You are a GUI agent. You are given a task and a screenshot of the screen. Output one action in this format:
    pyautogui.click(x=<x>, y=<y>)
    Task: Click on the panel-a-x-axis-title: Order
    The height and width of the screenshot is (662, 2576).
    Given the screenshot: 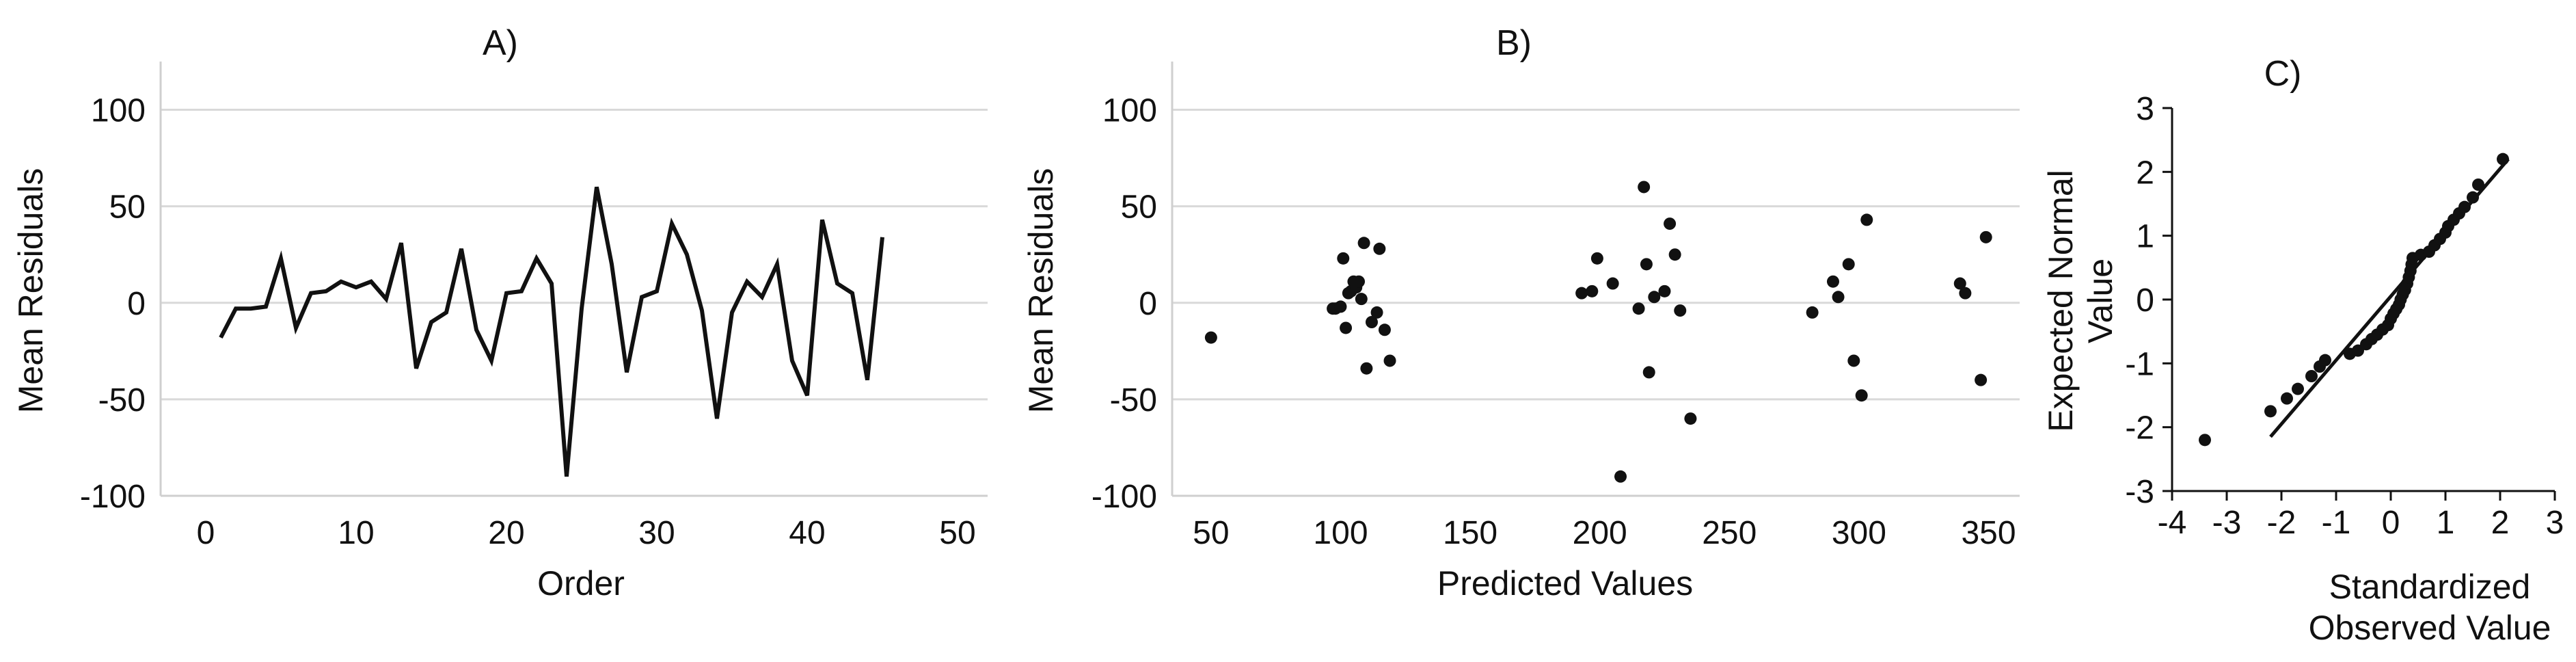 What is the action you would take?
    pyautogui.click(x=581, y=583)
    